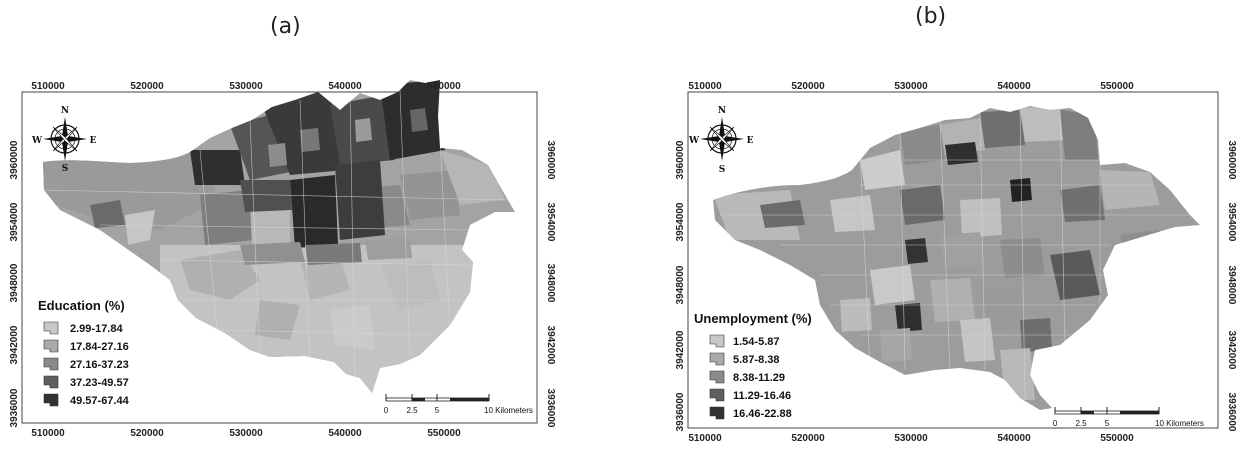  I want to click on panel-b-label: (b), so click(931, 16).